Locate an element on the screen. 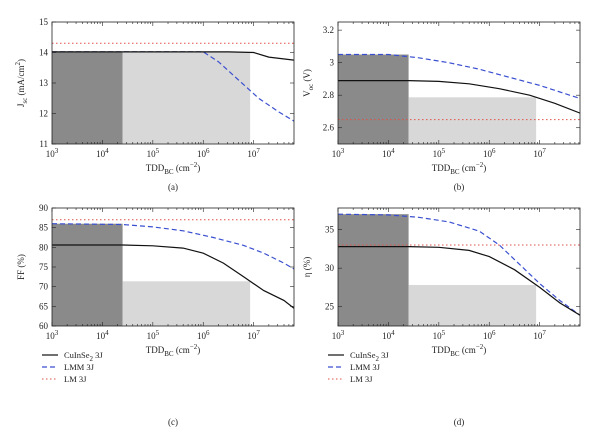  region-light-a is located at coordinates (186, 97).